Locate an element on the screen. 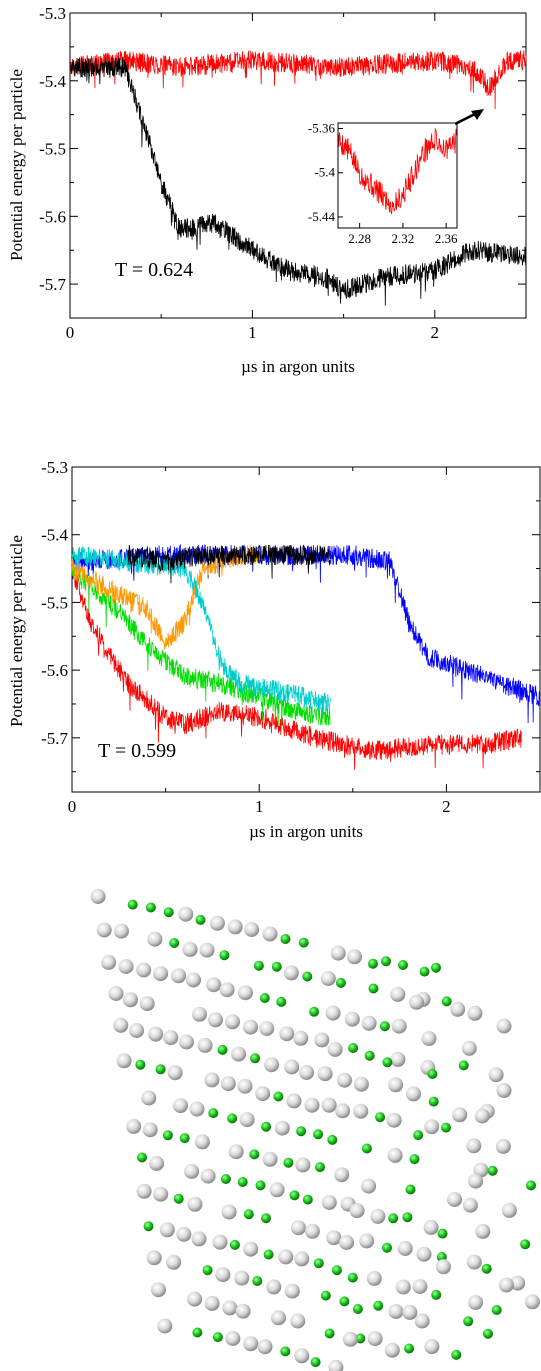  x-tick-label: 0 is located at coordinates (72, 806).